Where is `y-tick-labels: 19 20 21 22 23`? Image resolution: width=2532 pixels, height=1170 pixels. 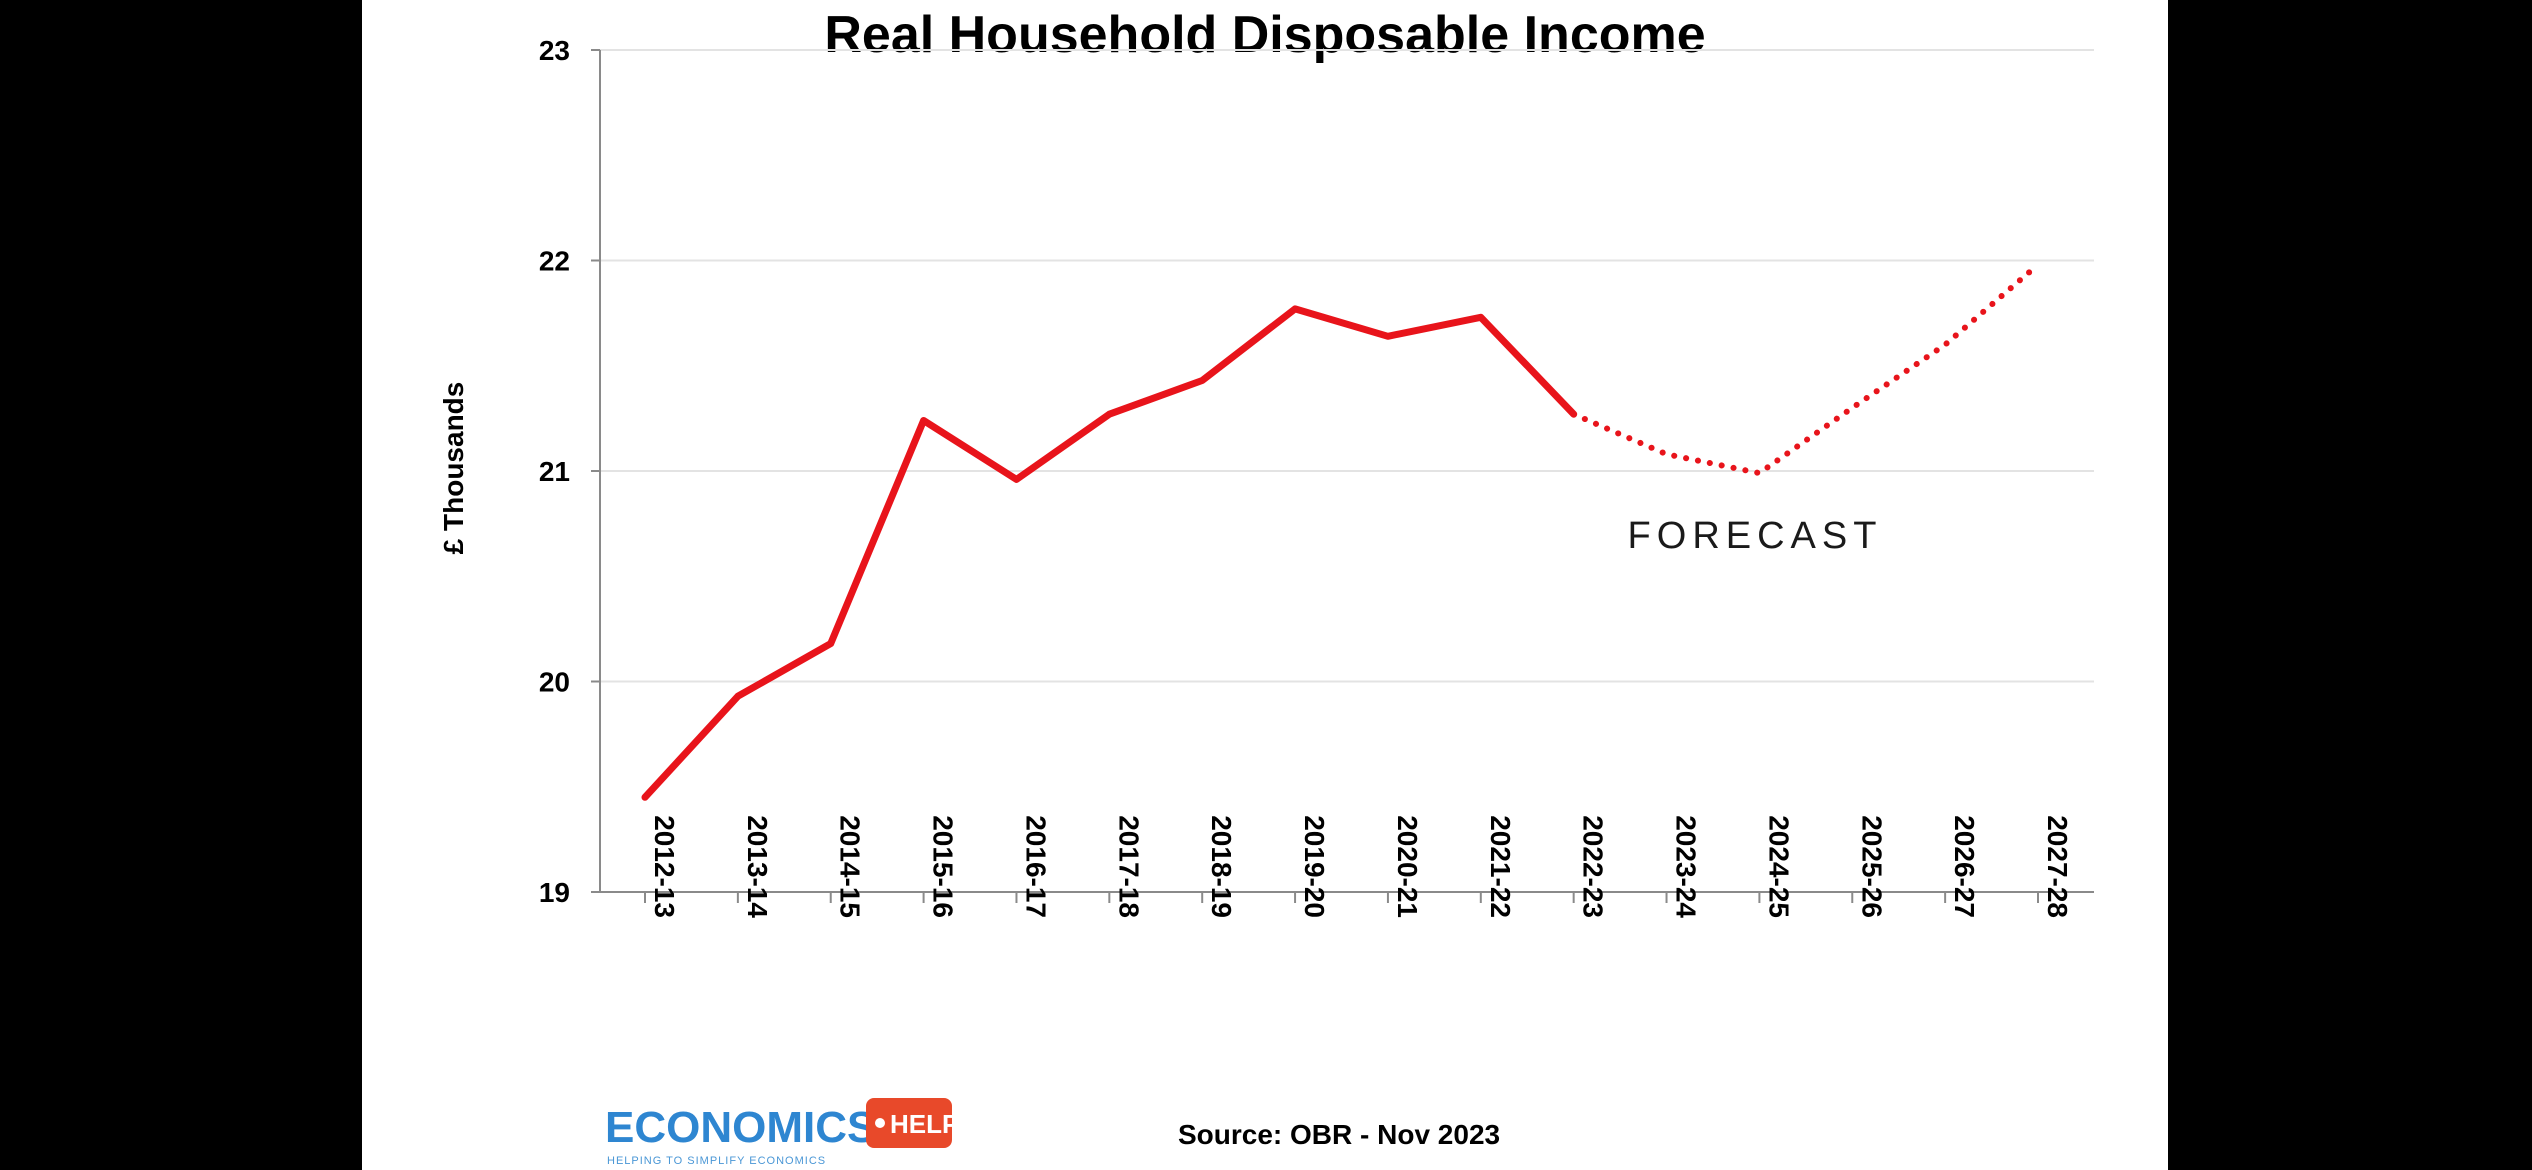
y-tick-labels: 19 20 21 22 23 is located at coordinates (554, 471).